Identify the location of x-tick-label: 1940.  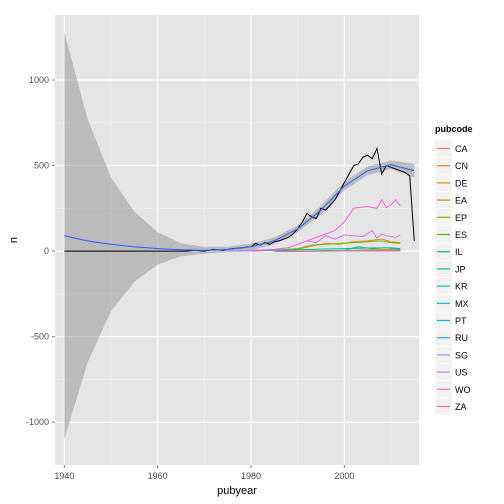
(64, 476).